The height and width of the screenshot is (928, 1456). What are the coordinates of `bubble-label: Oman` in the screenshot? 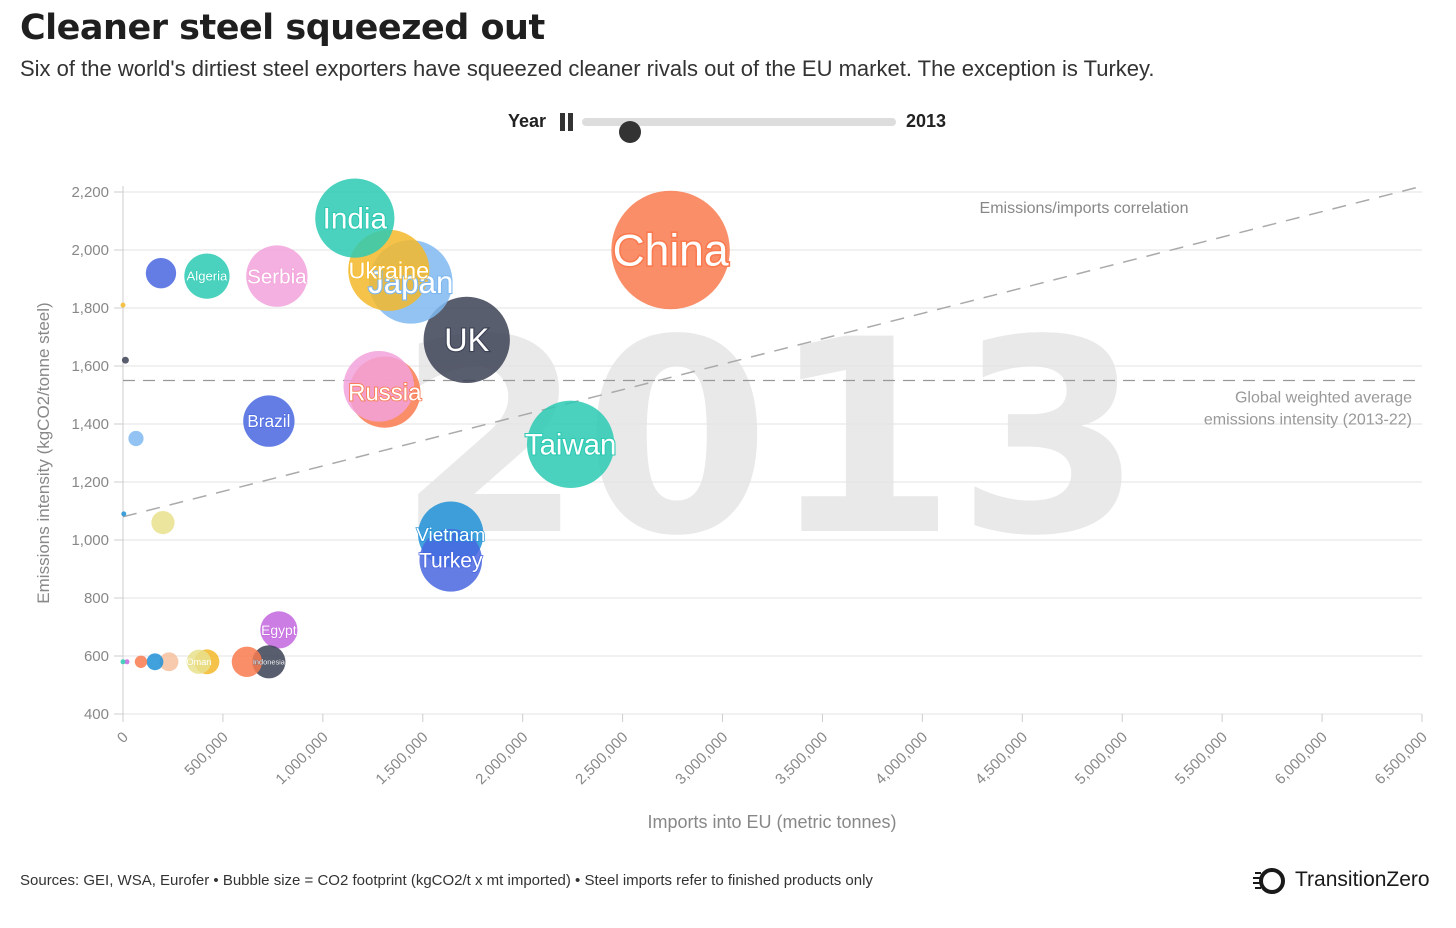 It's located at (199, 662).